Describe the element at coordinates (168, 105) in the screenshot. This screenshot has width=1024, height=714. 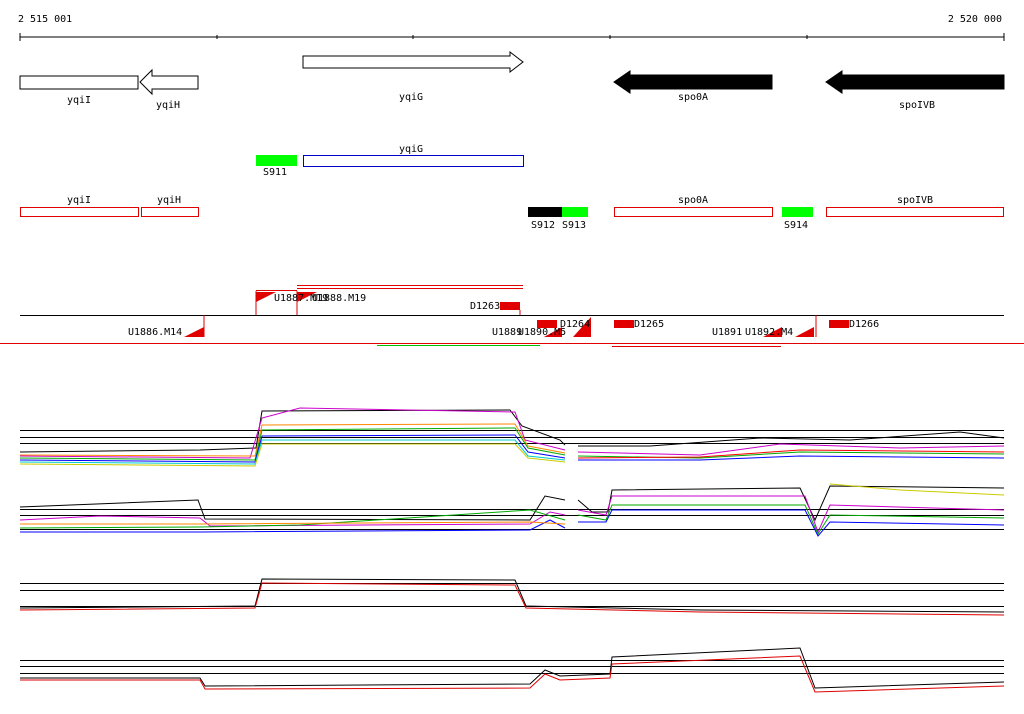
I see `gene-label: yqiH` at that location.